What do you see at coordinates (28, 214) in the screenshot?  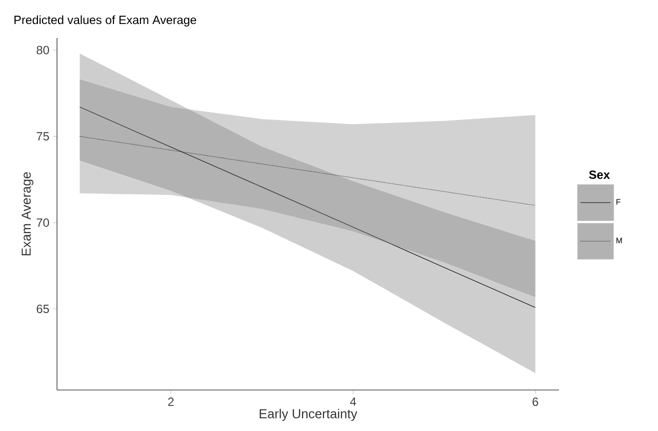 I see `y-axis-title: Exam Average` at bounding box center [28, 214].